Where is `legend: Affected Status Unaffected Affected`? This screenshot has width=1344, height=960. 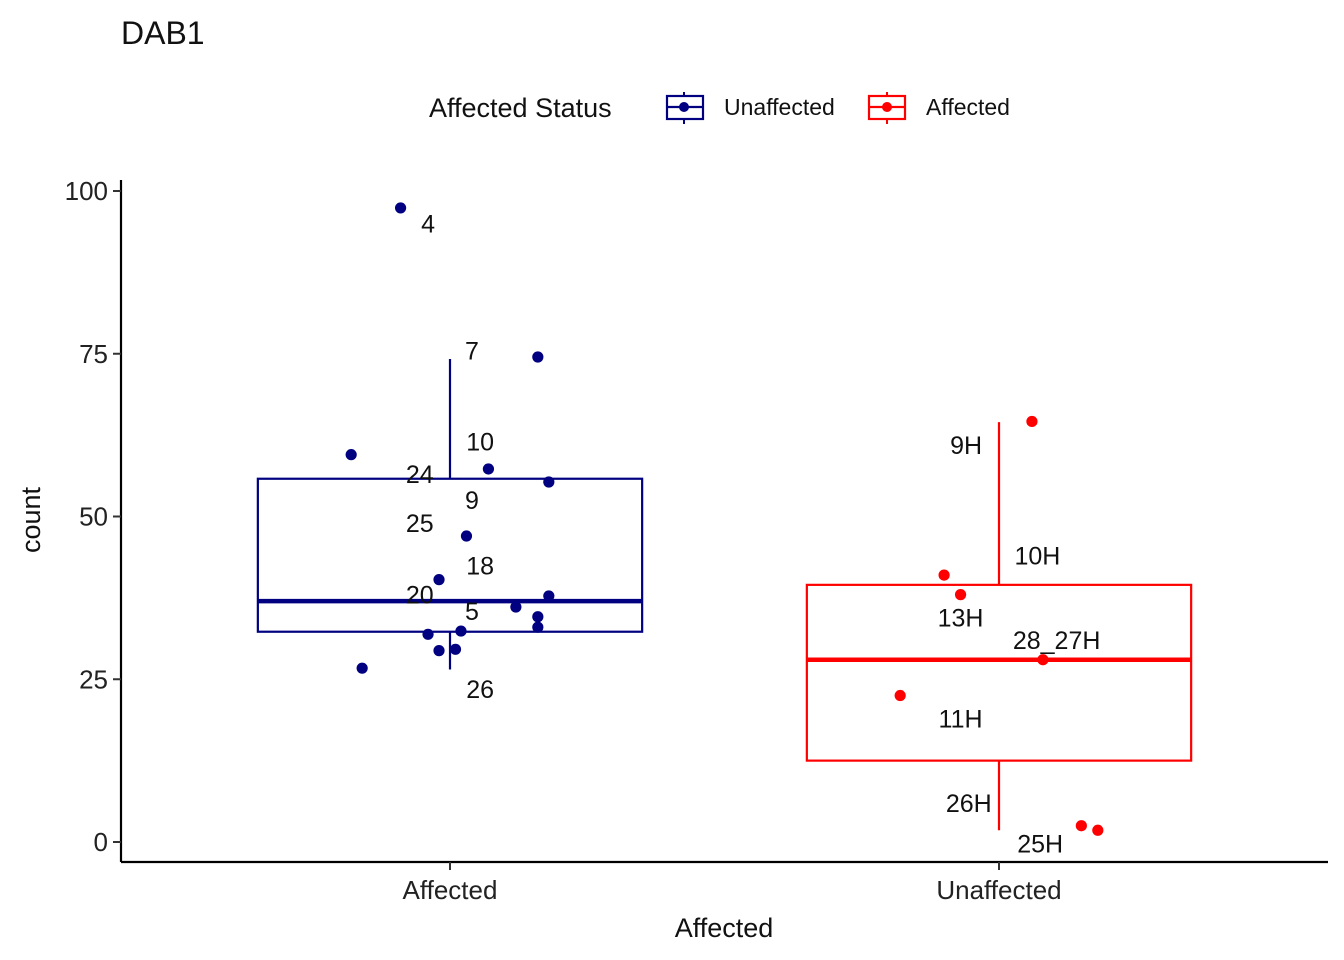 legend: Affected Status Unaffected Affected is located at coordinates (719, 108).